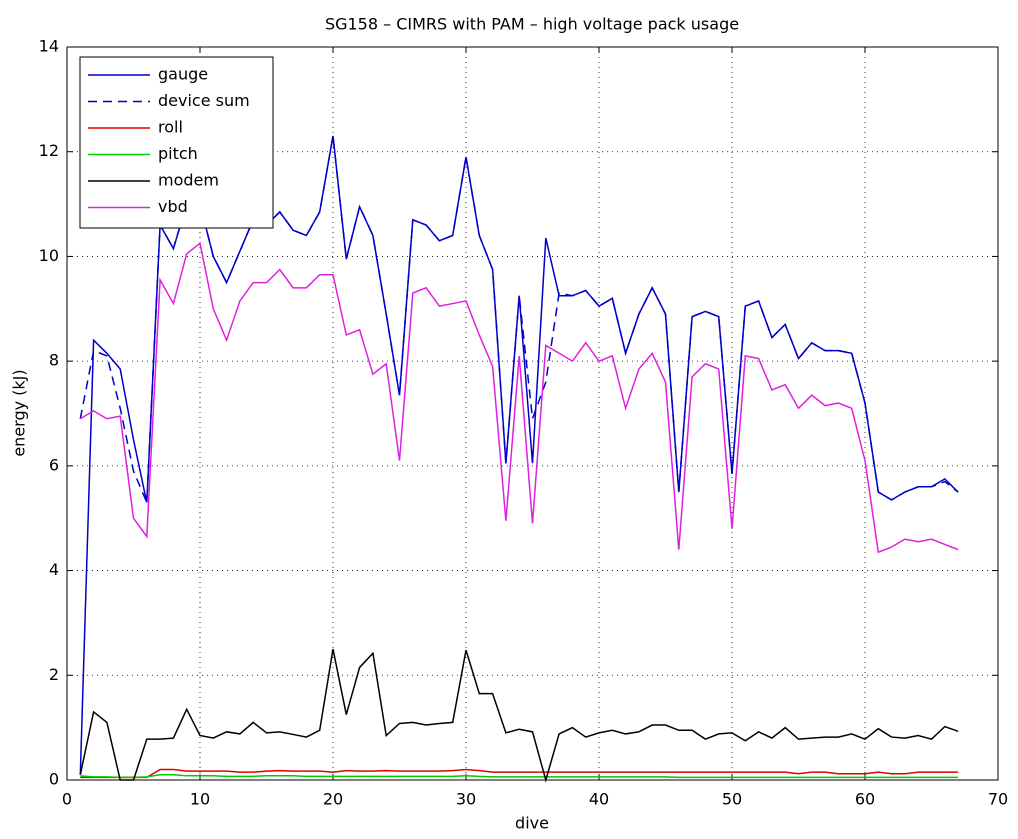 The image size is (1018, 839). I want to click on x-tick-label: 10, so click(200, 799).